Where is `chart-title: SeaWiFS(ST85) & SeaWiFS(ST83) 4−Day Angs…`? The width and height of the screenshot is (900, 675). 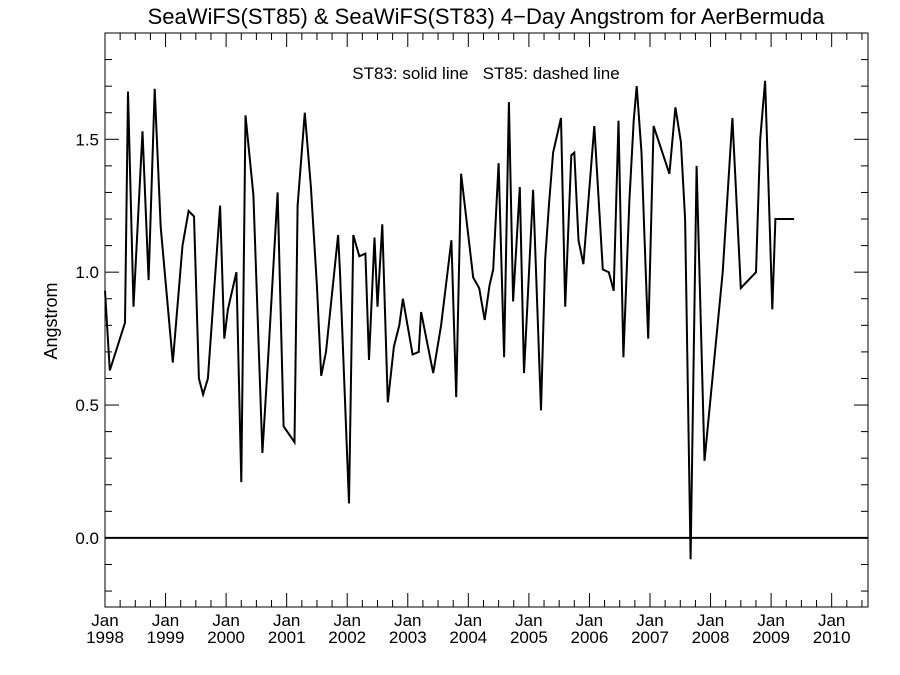
chart-title: SeaWiFS(ST85) & SeaWiFS(ST83) 4−Day Angs… is located at coordinates (487, 16).